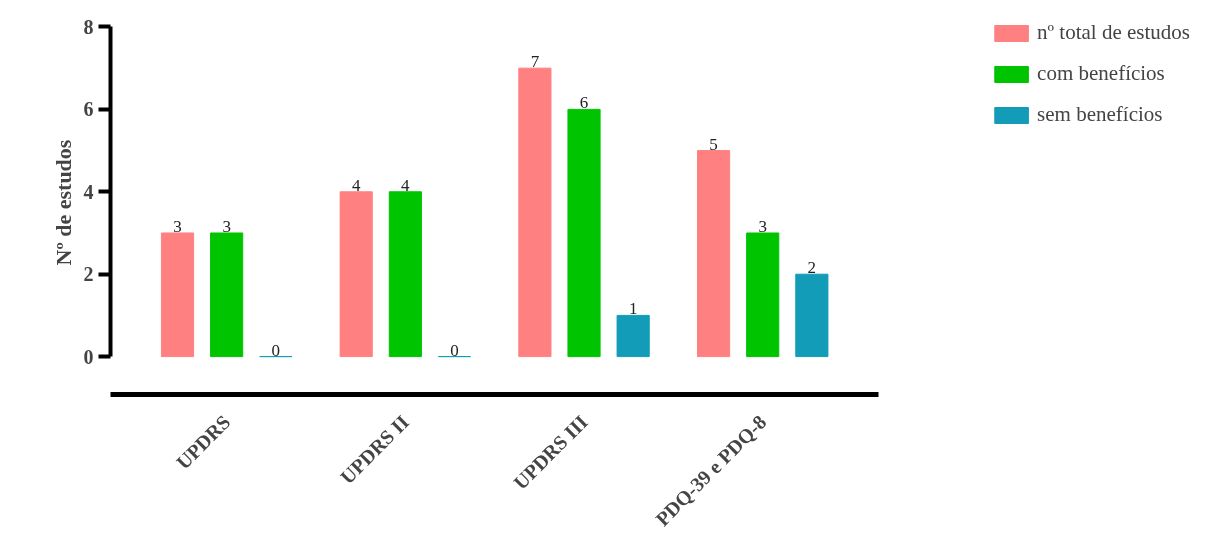  Describe the element at coordinates (713, 144) in the screenshot. I see `data-label: 5` at that location.